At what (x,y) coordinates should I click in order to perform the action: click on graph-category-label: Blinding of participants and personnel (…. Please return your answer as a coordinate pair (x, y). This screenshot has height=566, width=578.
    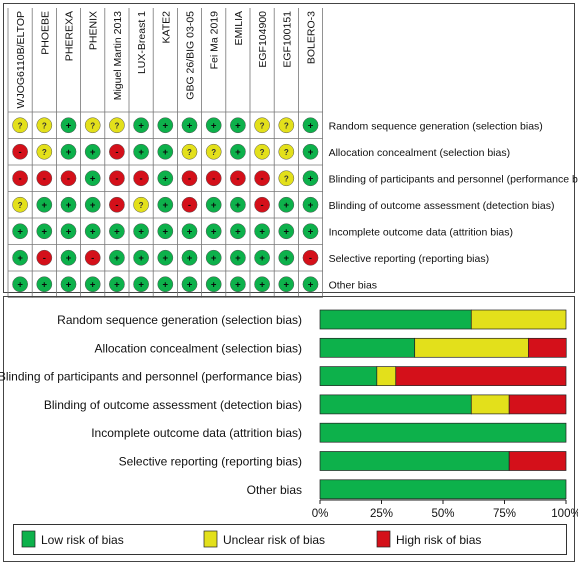
    Looking at the image, I should click on (151, 377).